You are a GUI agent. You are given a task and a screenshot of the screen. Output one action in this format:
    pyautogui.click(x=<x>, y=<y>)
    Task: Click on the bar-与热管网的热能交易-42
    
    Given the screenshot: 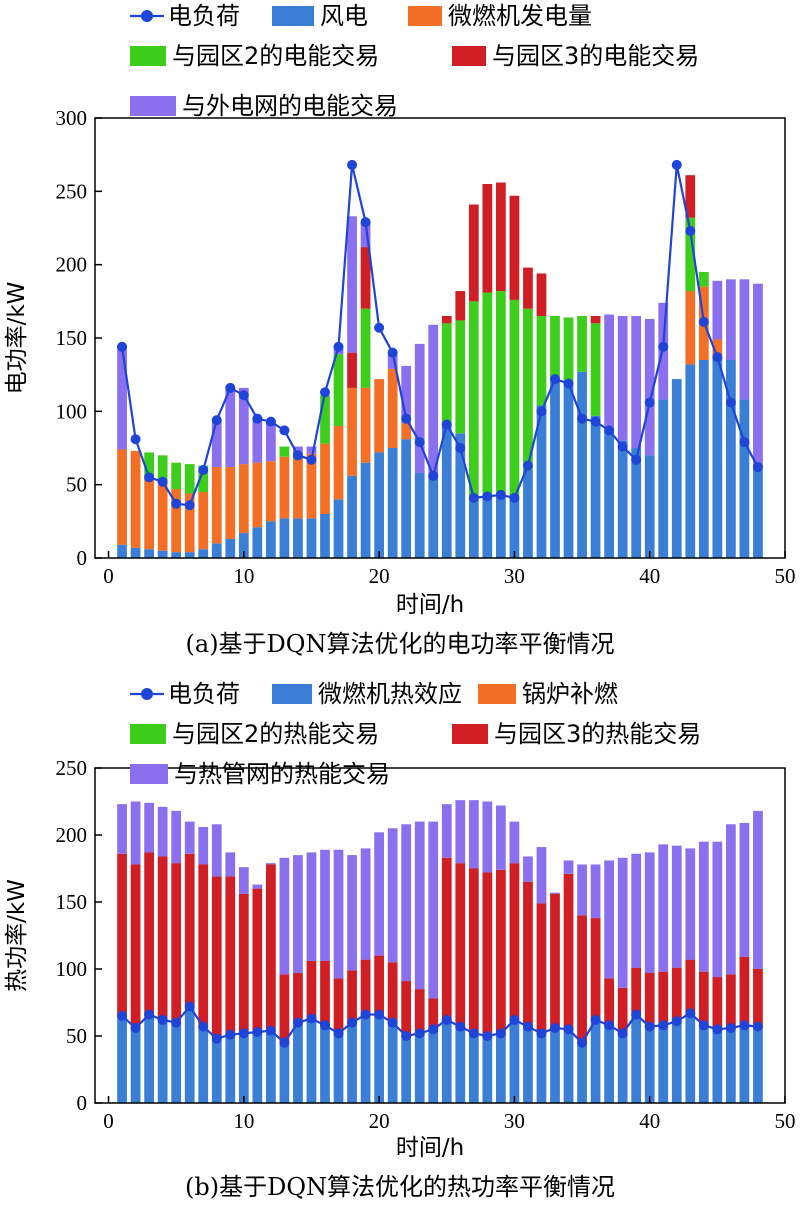 What is the action you would take?
    pyautogui.click(x=676, y=906)
    